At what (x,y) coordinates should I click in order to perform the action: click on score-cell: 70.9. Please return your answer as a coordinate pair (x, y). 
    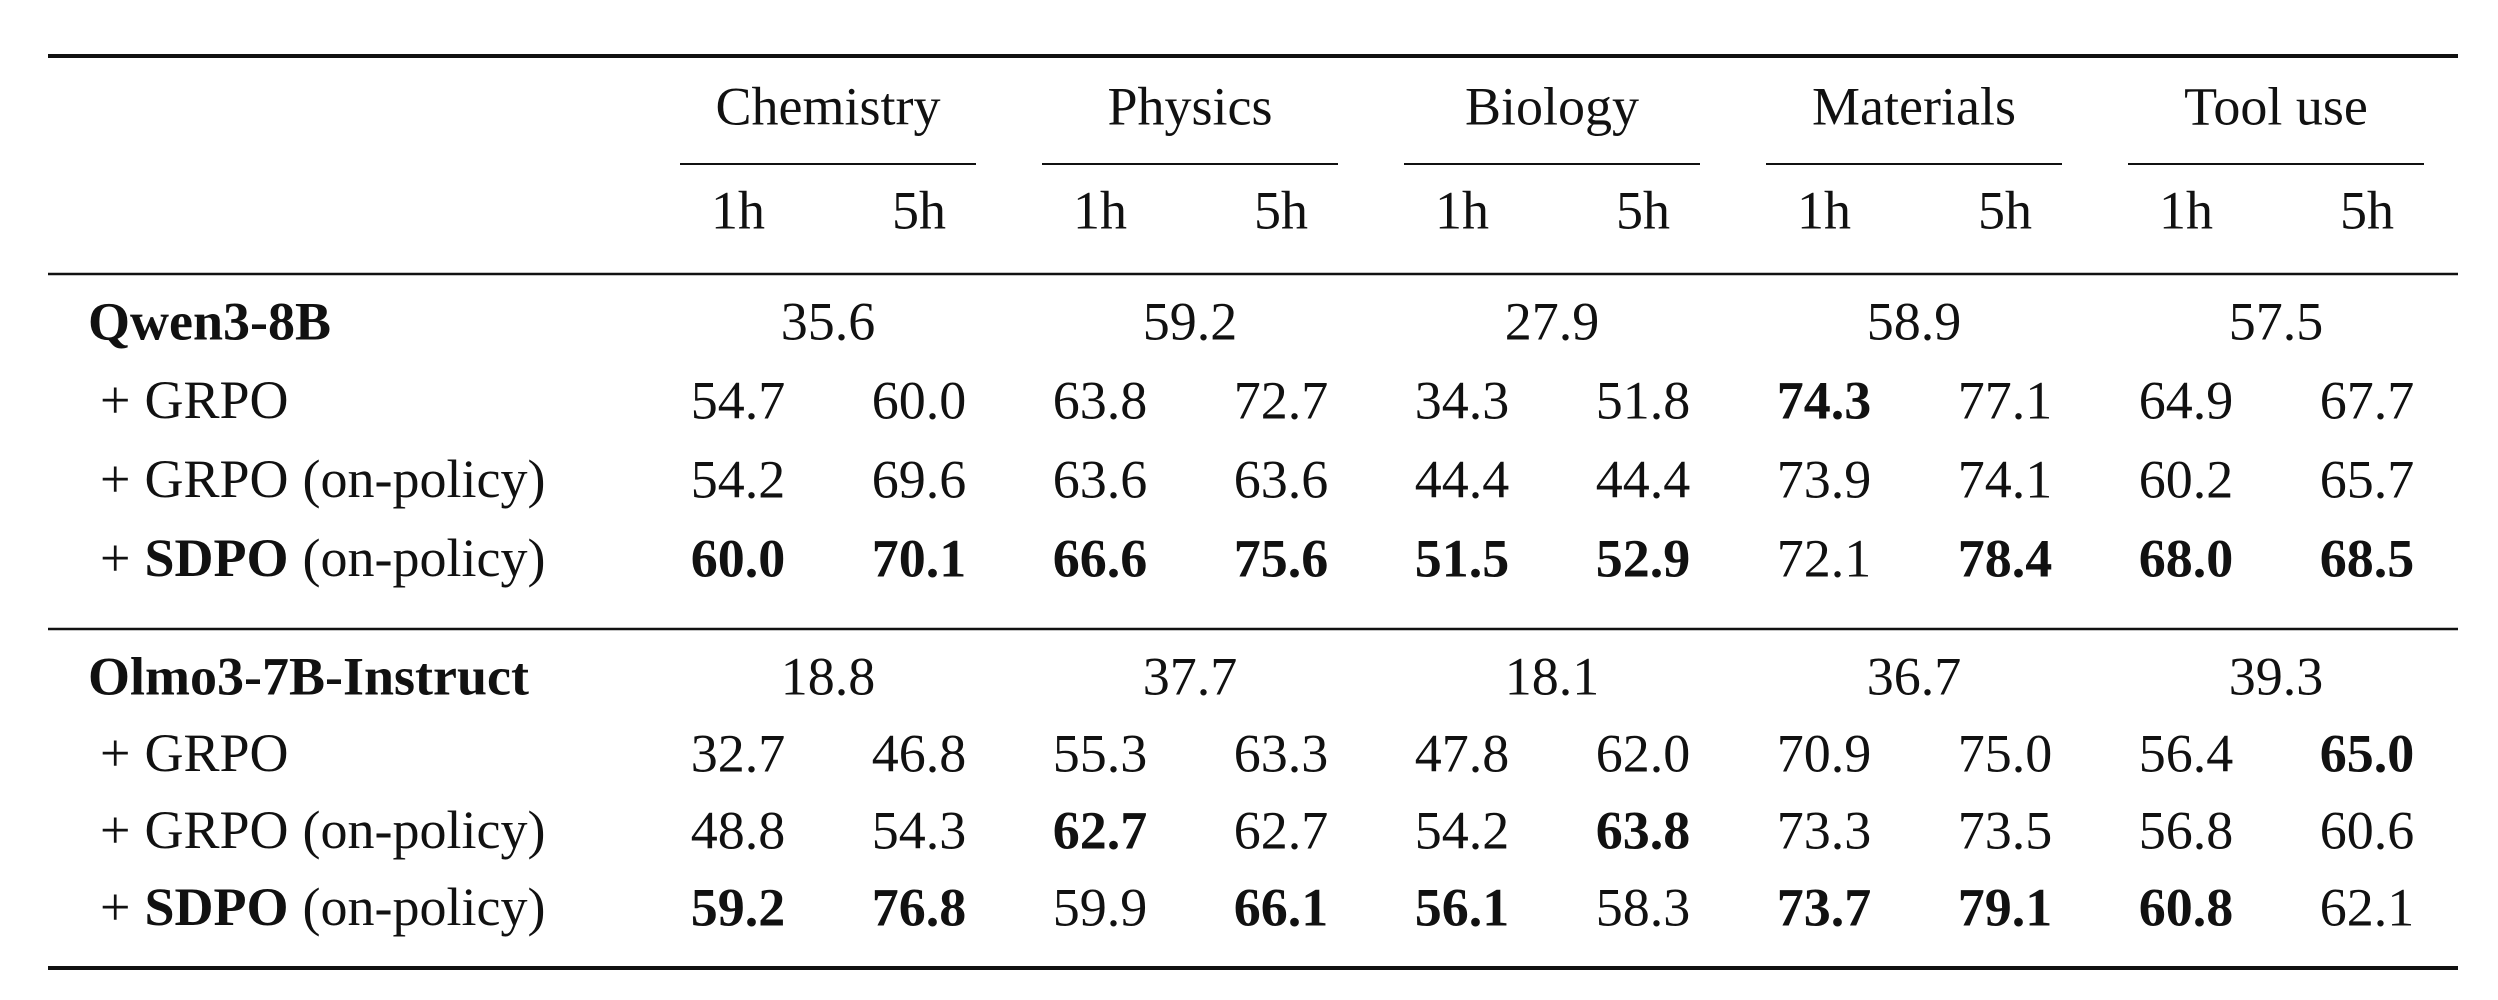
    Looking at the image, I should click on (1824, 753).